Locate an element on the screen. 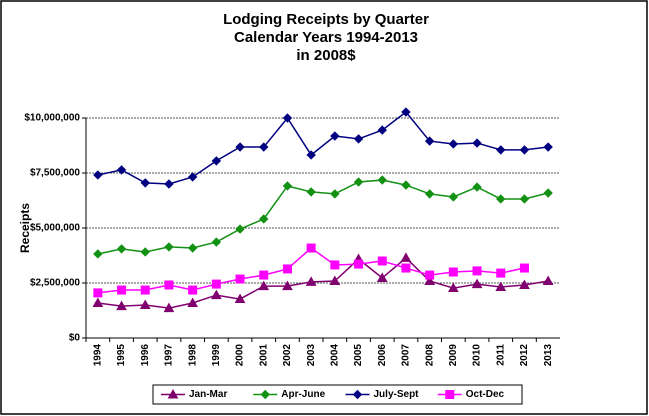 The height and width of the screenshot is (416, 649). x-tick-label: 2009 is located at coordinates (453, 355).